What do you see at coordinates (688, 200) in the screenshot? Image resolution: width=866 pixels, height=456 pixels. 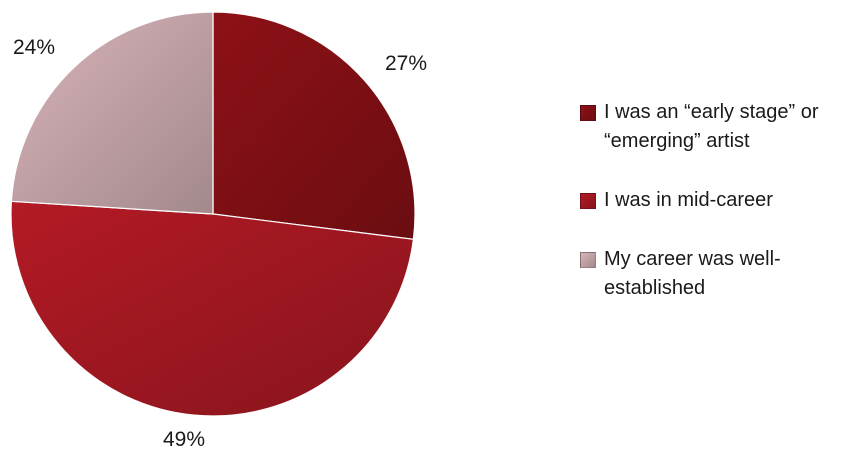 I see `legend-label-mid-career: I was in mid-career` at bounding box center [688, 200].